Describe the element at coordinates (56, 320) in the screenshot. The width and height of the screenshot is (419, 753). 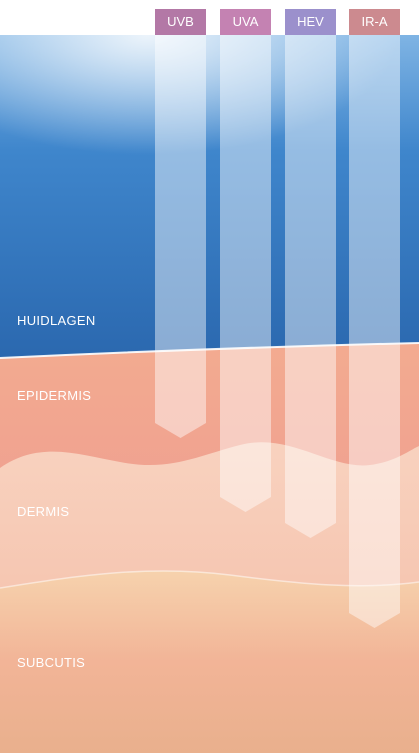
I see `layer-label: HUIDLAGEN` at that location.